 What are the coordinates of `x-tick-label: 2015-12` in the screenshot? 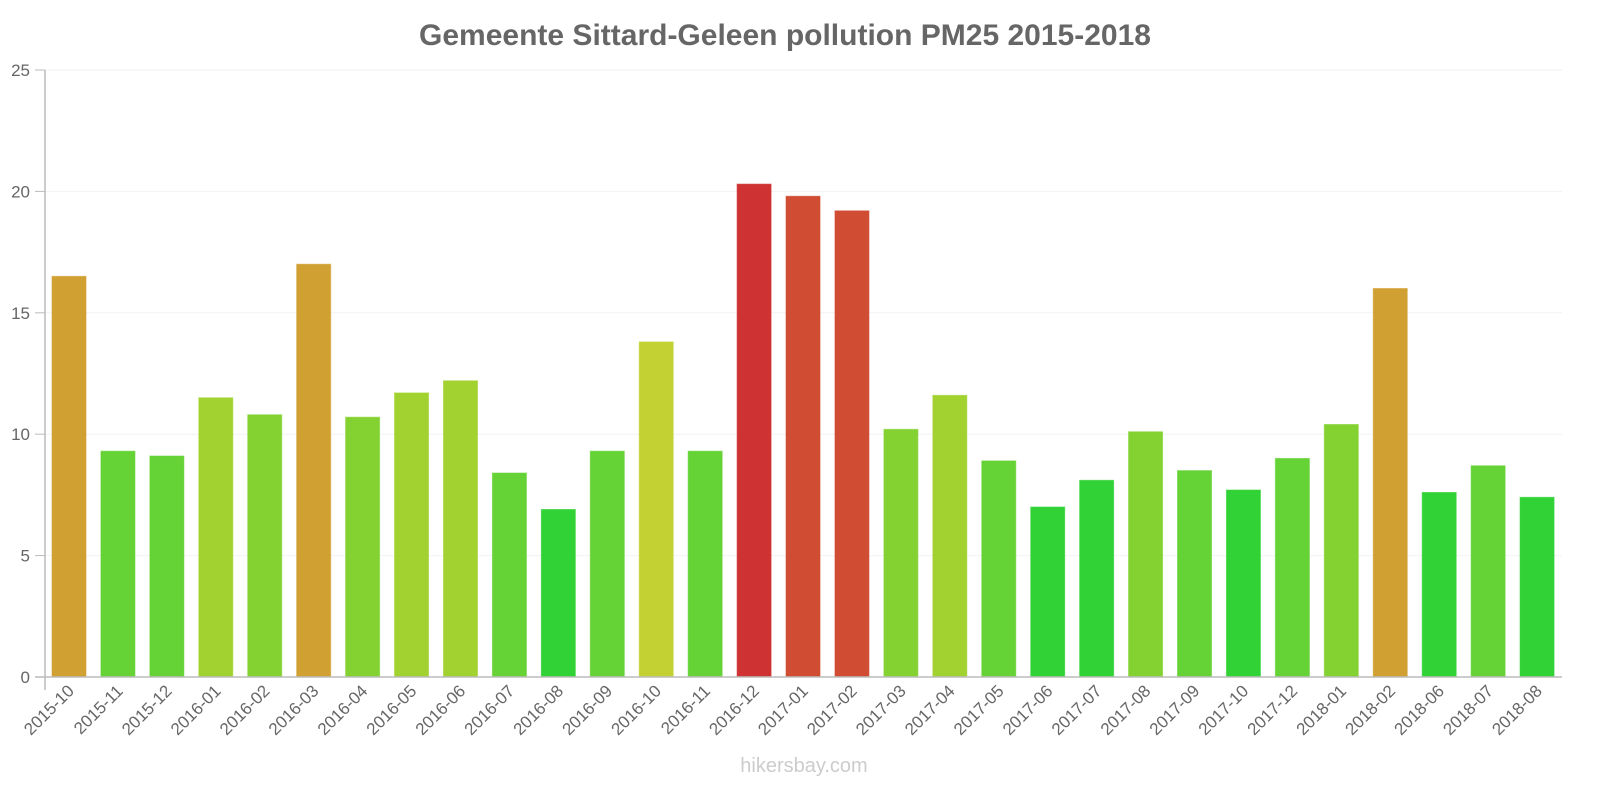 It's located at (147, 710).